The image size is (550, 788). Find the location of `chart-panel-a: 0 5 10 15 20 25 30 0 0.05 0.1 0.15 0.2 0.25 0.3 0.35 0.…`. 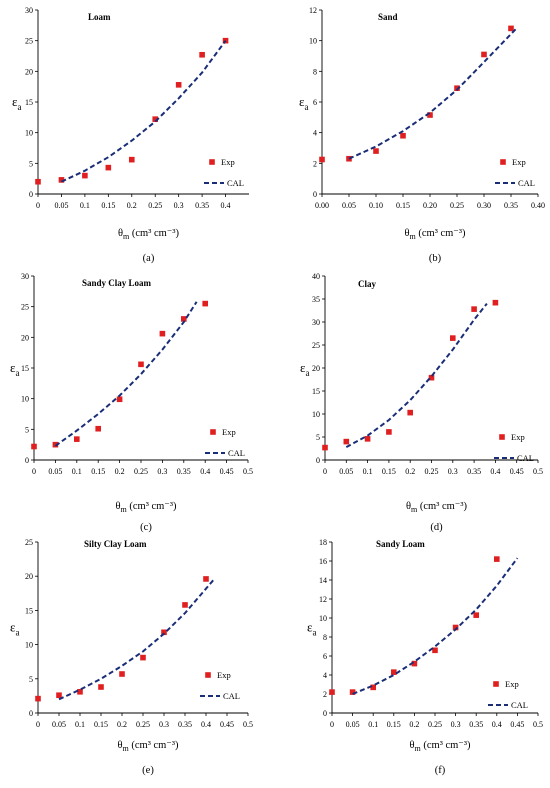

chart-panel-a: 0 5 10 15 20 25 30 0 0.05 0.1 0.15 0.2 0.25 0.3 0.35 0.… is located at coordinates (130, 135).